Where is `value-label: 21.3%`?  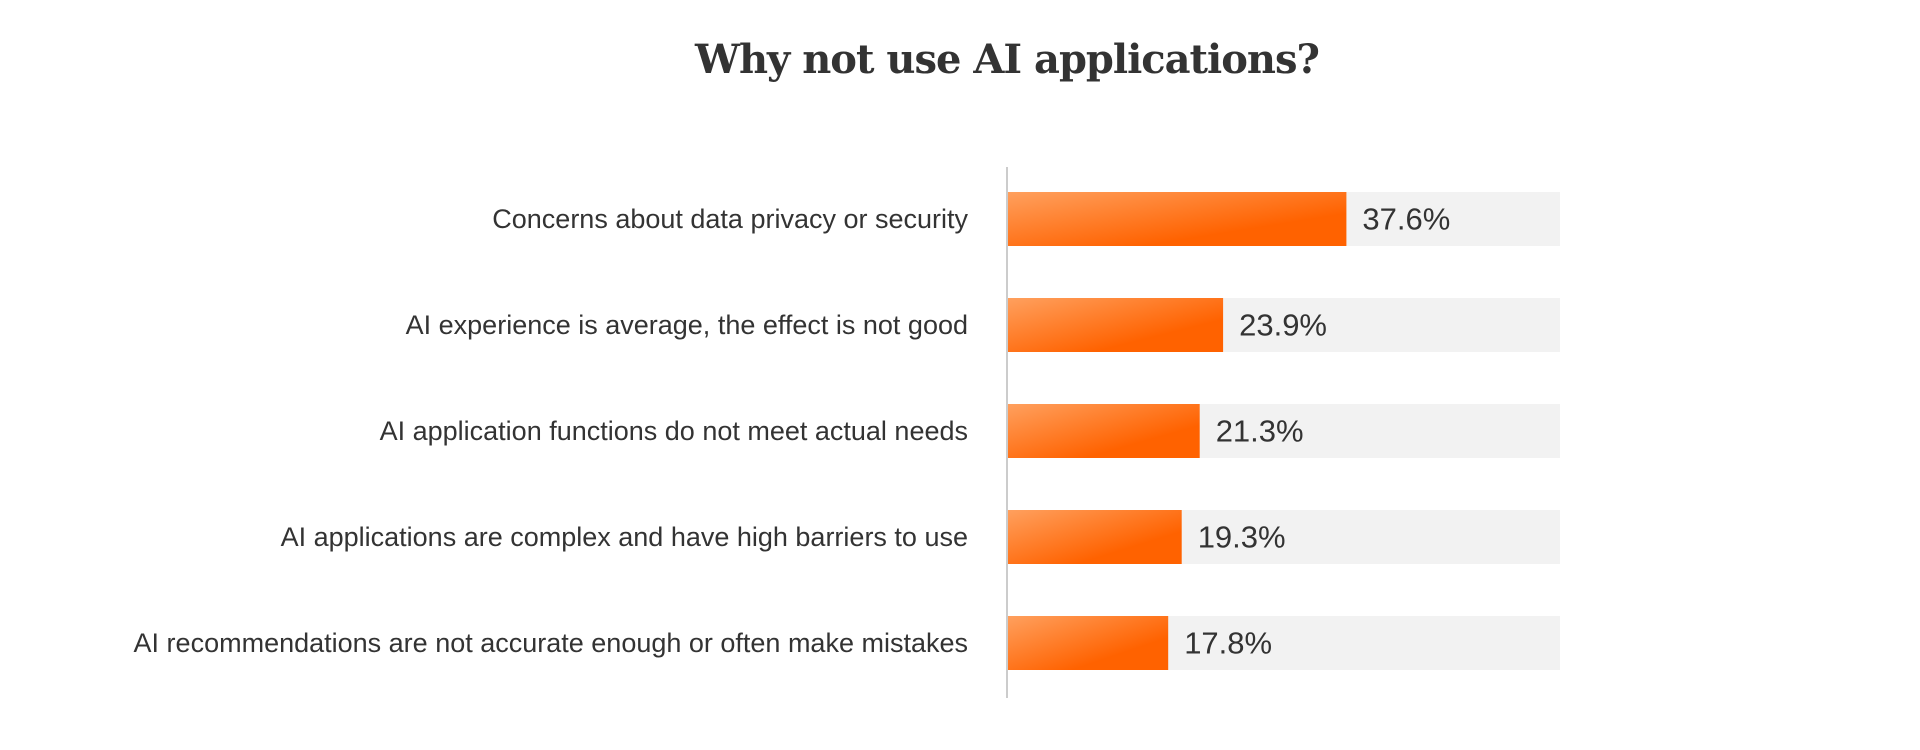
value-label: 21.3% is located at coordinates (1260, 431).